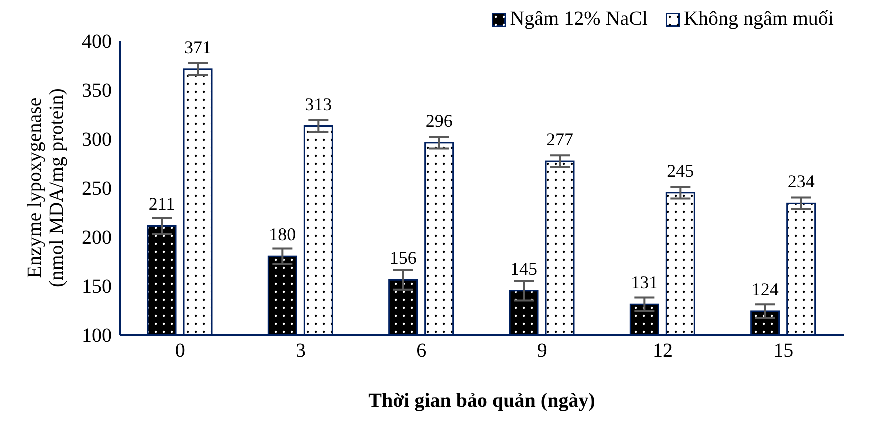 This screenshot has height=423, width=872. Describe the element at coordinates (784, 351) in the screenshot. I see `x-tick-label: 15` at that location.